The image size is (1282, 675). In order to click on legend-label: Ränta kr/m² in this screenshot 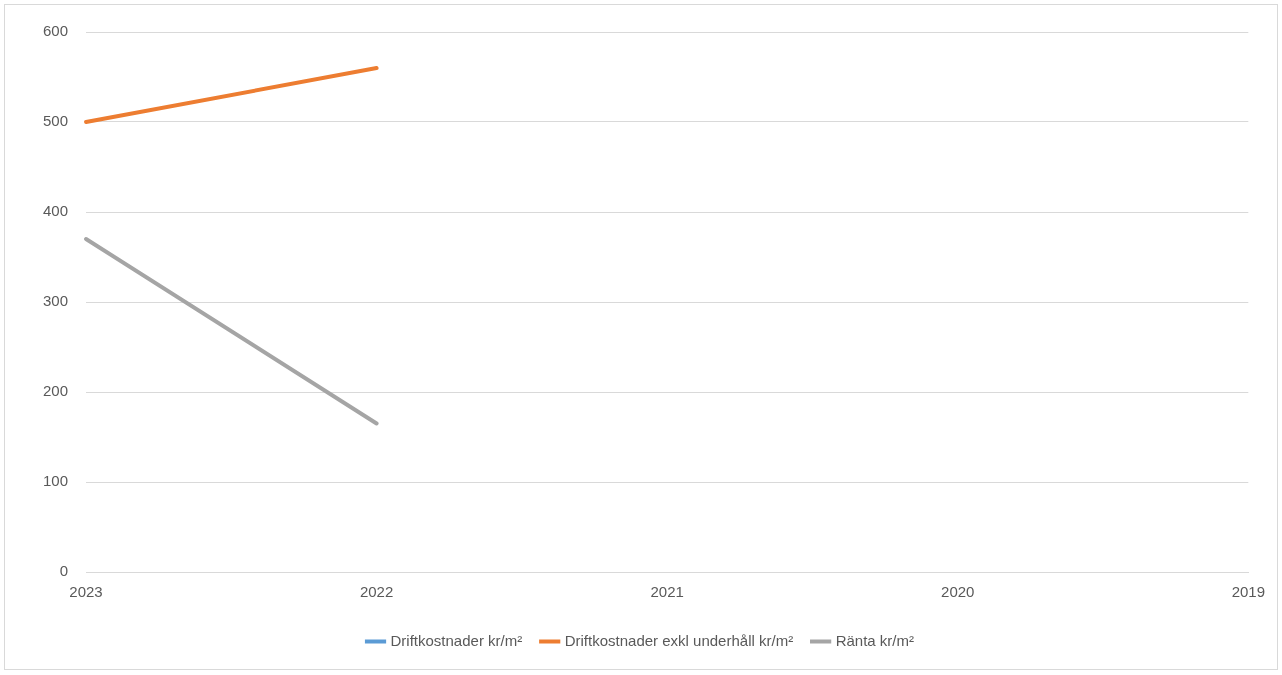, I will do `click(874, 640)`.